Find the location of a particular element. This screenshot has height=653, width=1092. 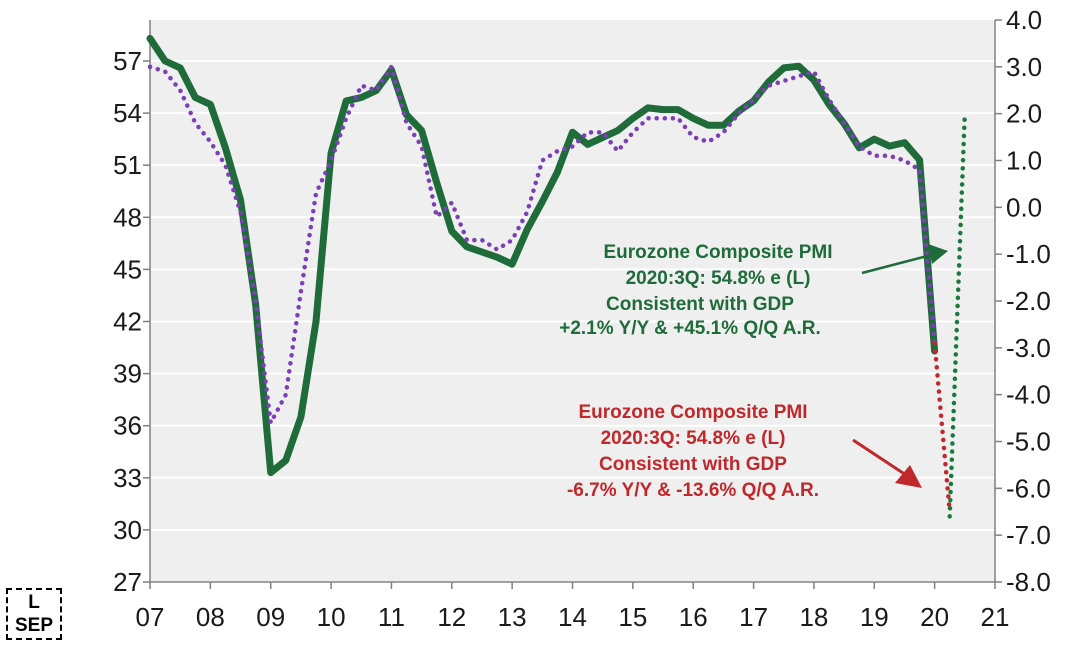

x-tick-label-11: 18 is located at coordinates (813, 617).